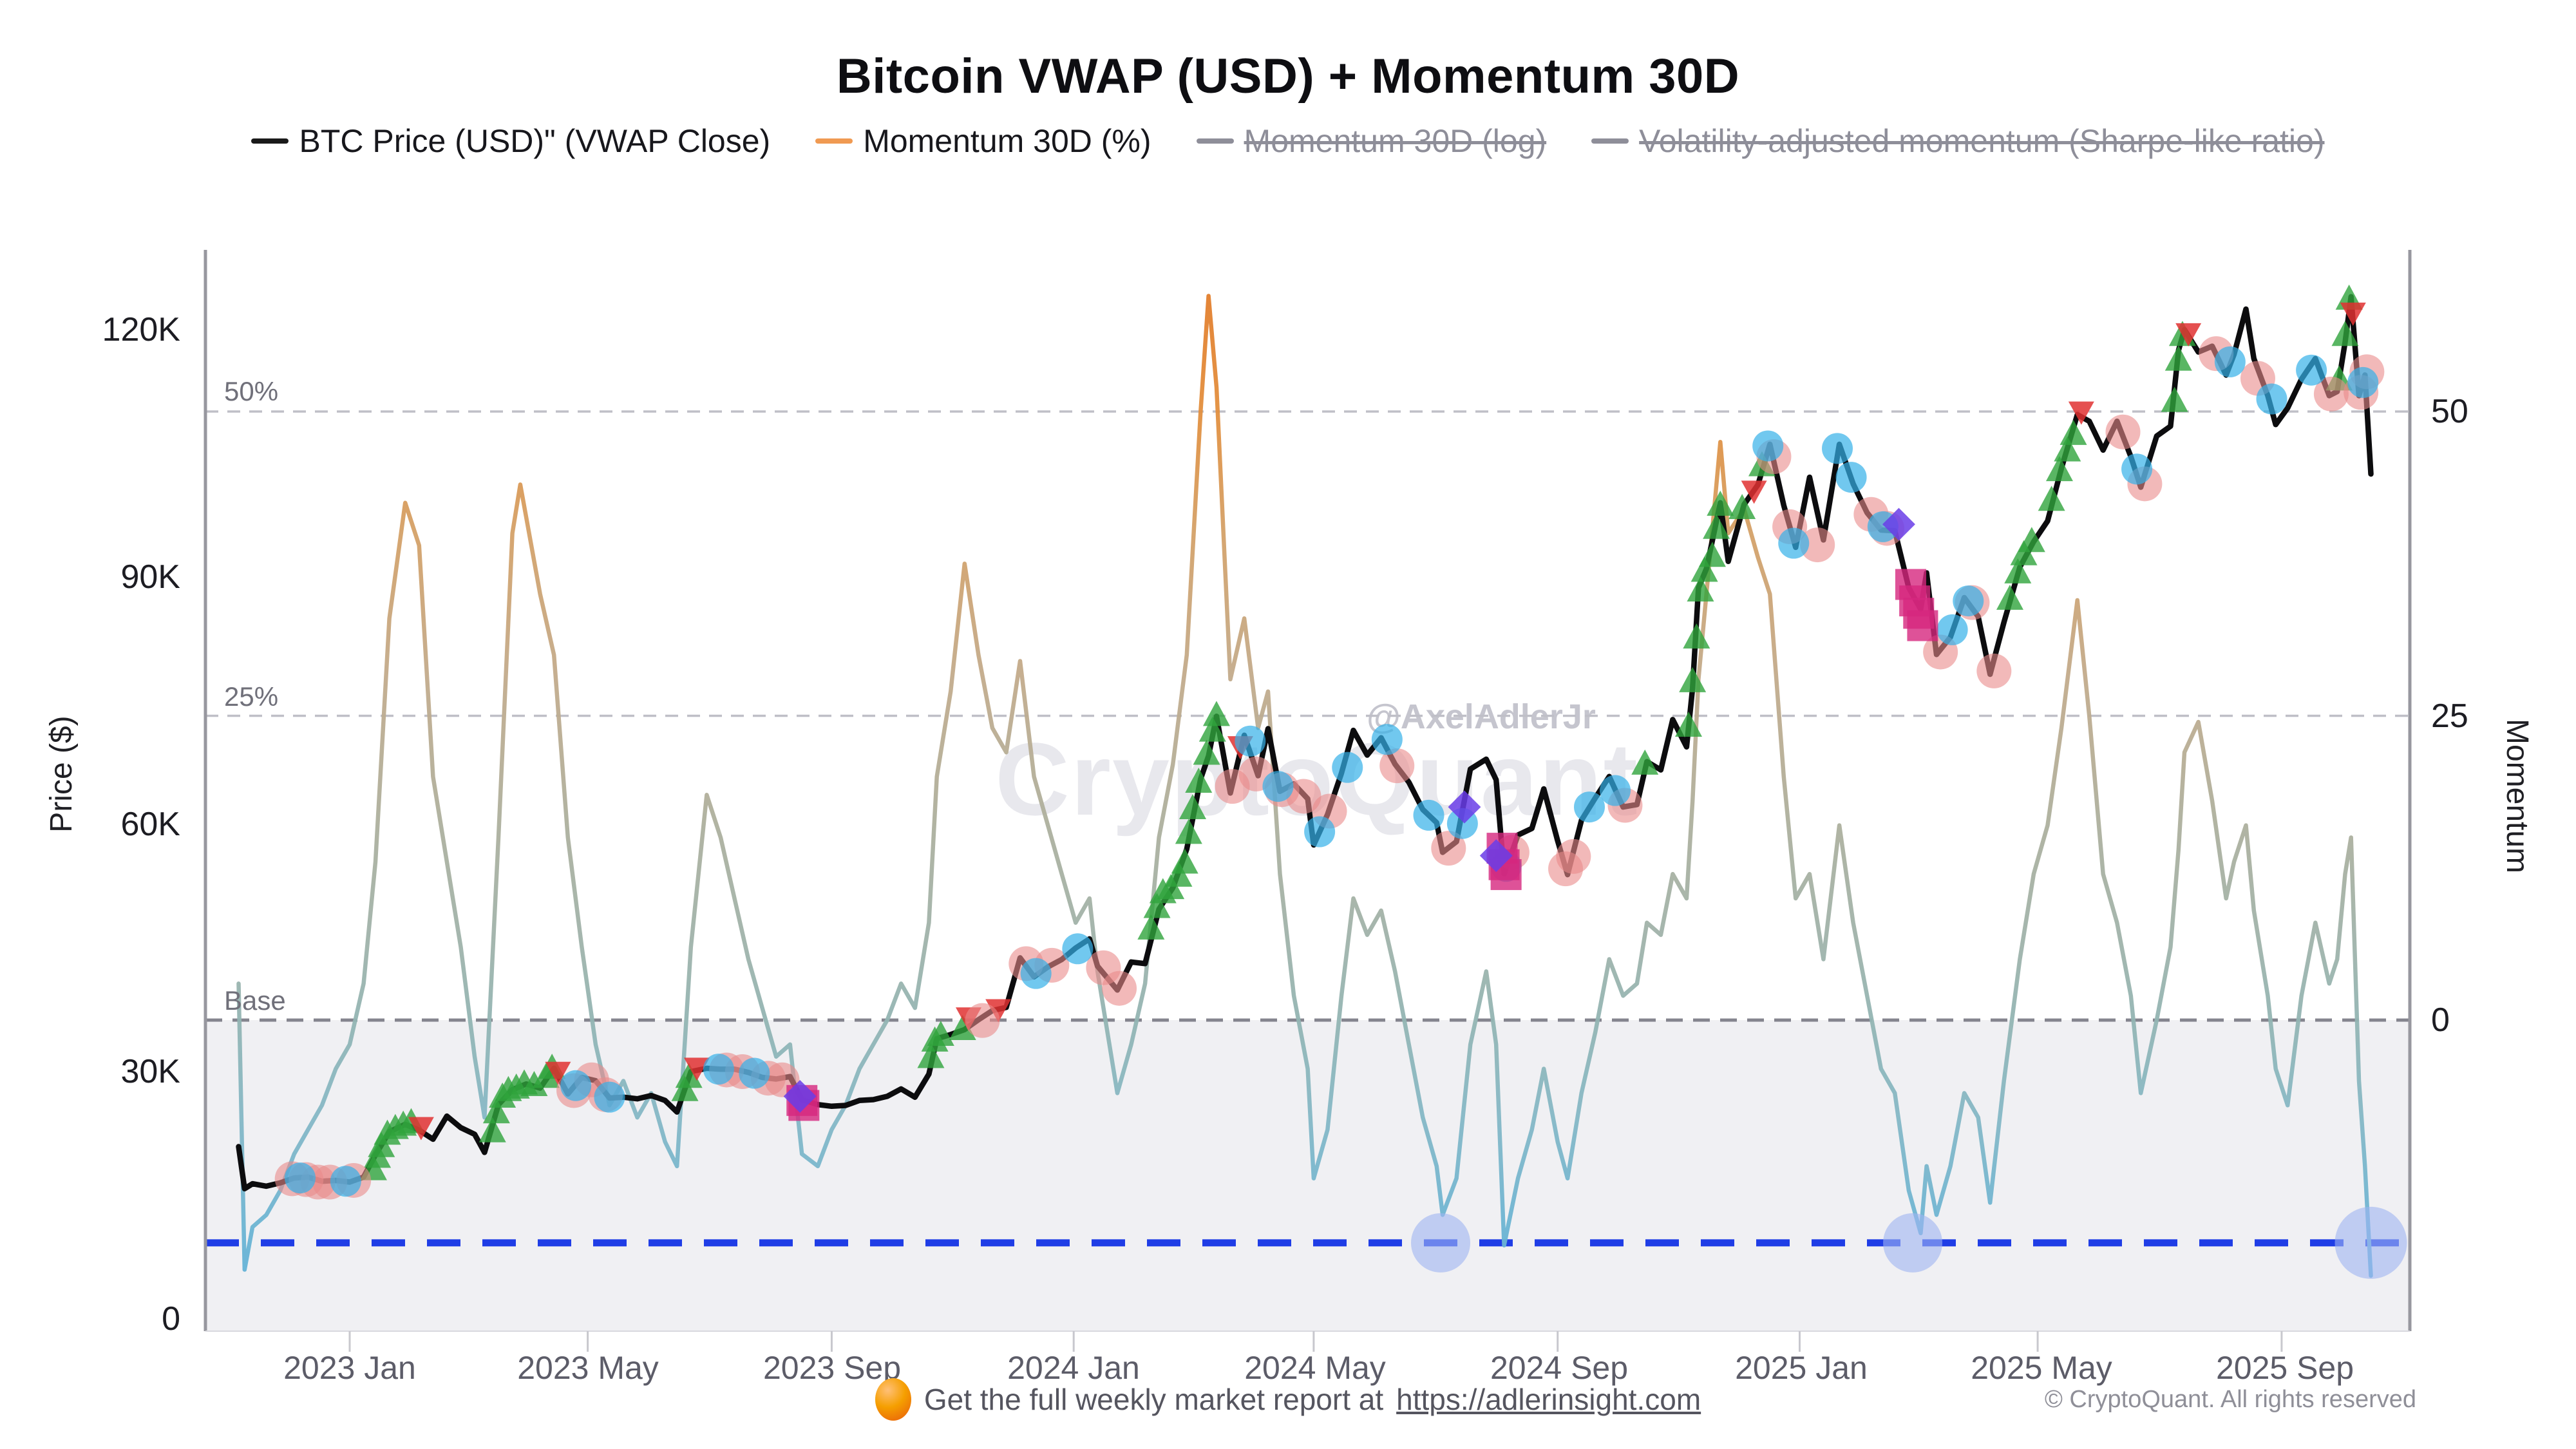 This screenshot has height=1449, width=2576. I want to click on momentum-log-swatch-icon, so click(1215, 141).